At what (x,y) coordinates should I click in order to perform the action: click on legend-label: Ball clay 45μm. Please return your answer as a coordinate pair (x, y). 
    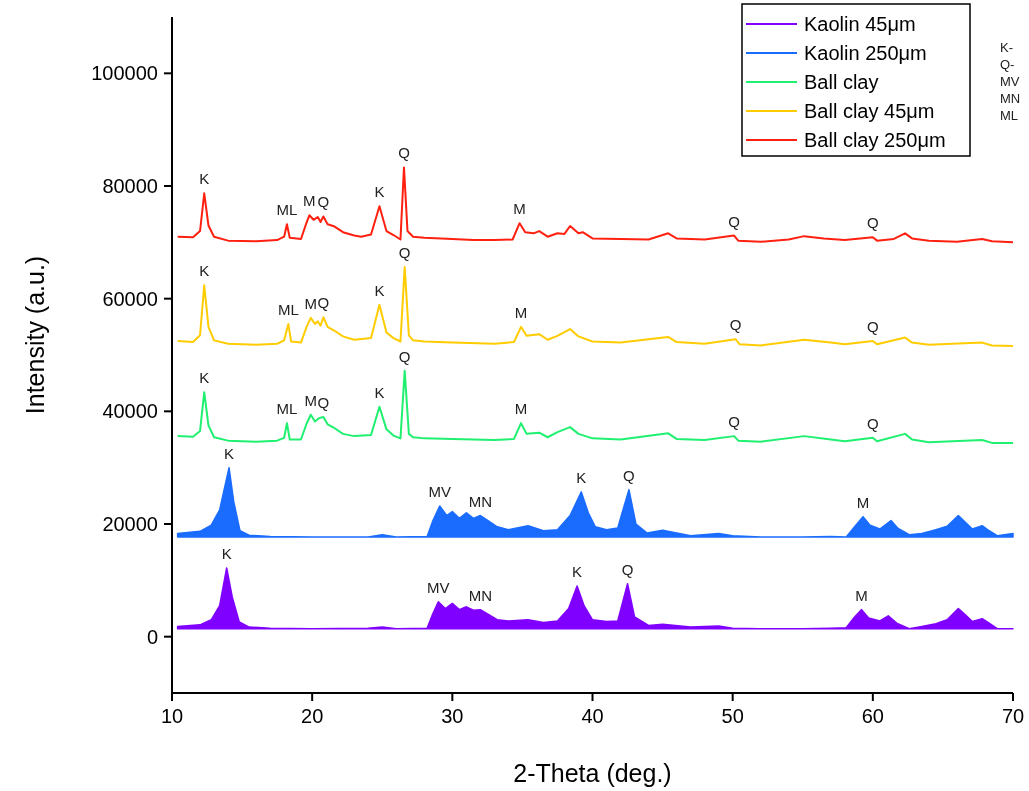
    Looking at the image, I should click on (869, 111).